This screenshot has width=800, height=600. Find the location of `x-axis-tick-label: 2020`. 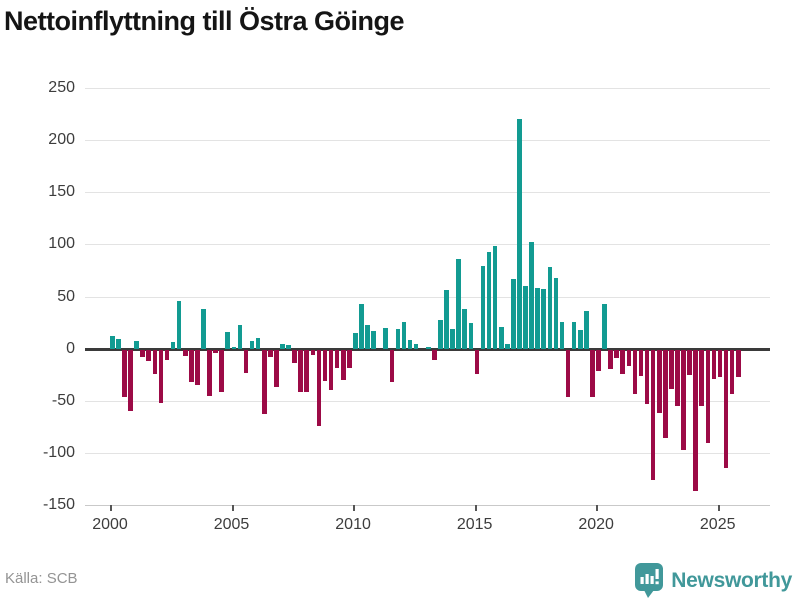

x-axis-tick-label: 2020 is located at coordinates (596, 524).